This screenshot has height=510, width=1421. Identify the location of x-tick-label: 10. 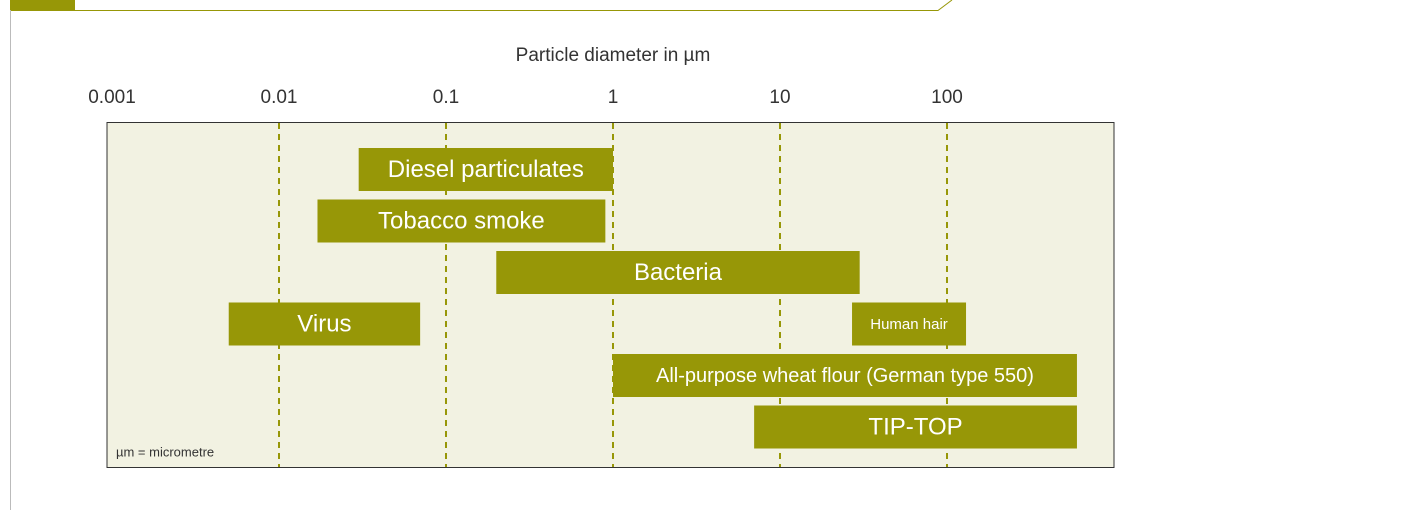
(779, 97).